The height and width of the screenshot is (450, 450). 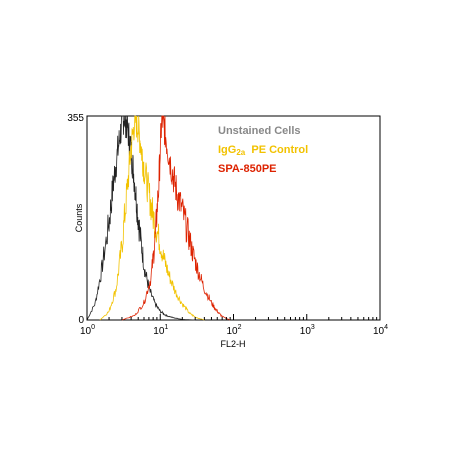 I want to click on legend-item-igg-control: IgG2a PE Control, so click(x=263, y=150).